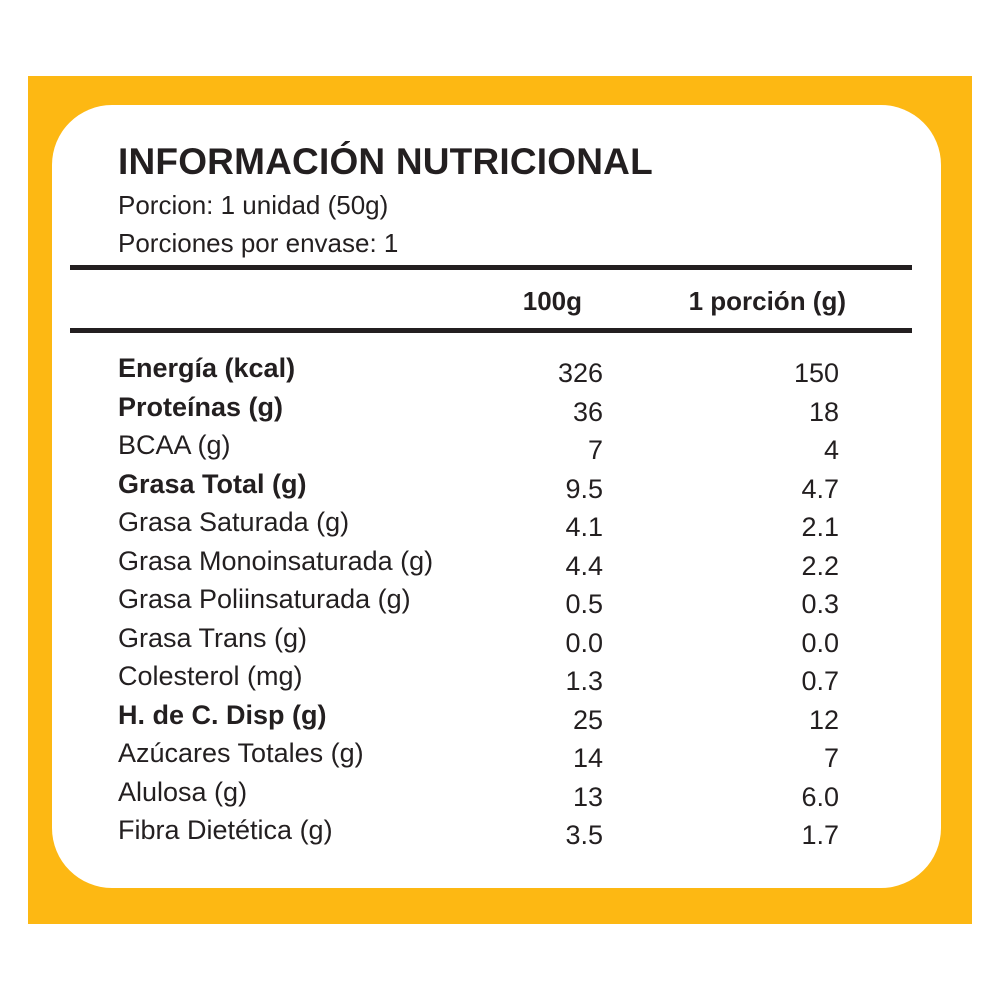 The height and width of the screenshot is (1000, 1000). I want to click on serving-size: Porcion: 1 unidad (50g), so click(253, 205).